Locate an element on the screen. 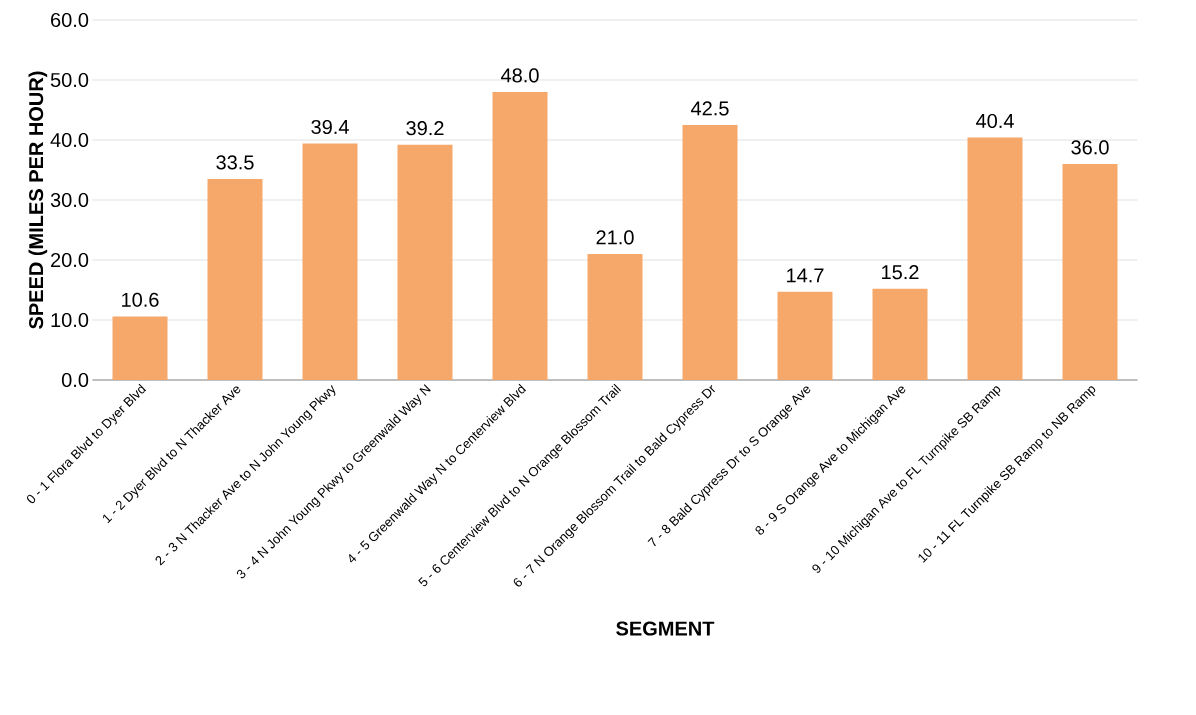  data-label: 42.5 is located at coordinates (710, 108).